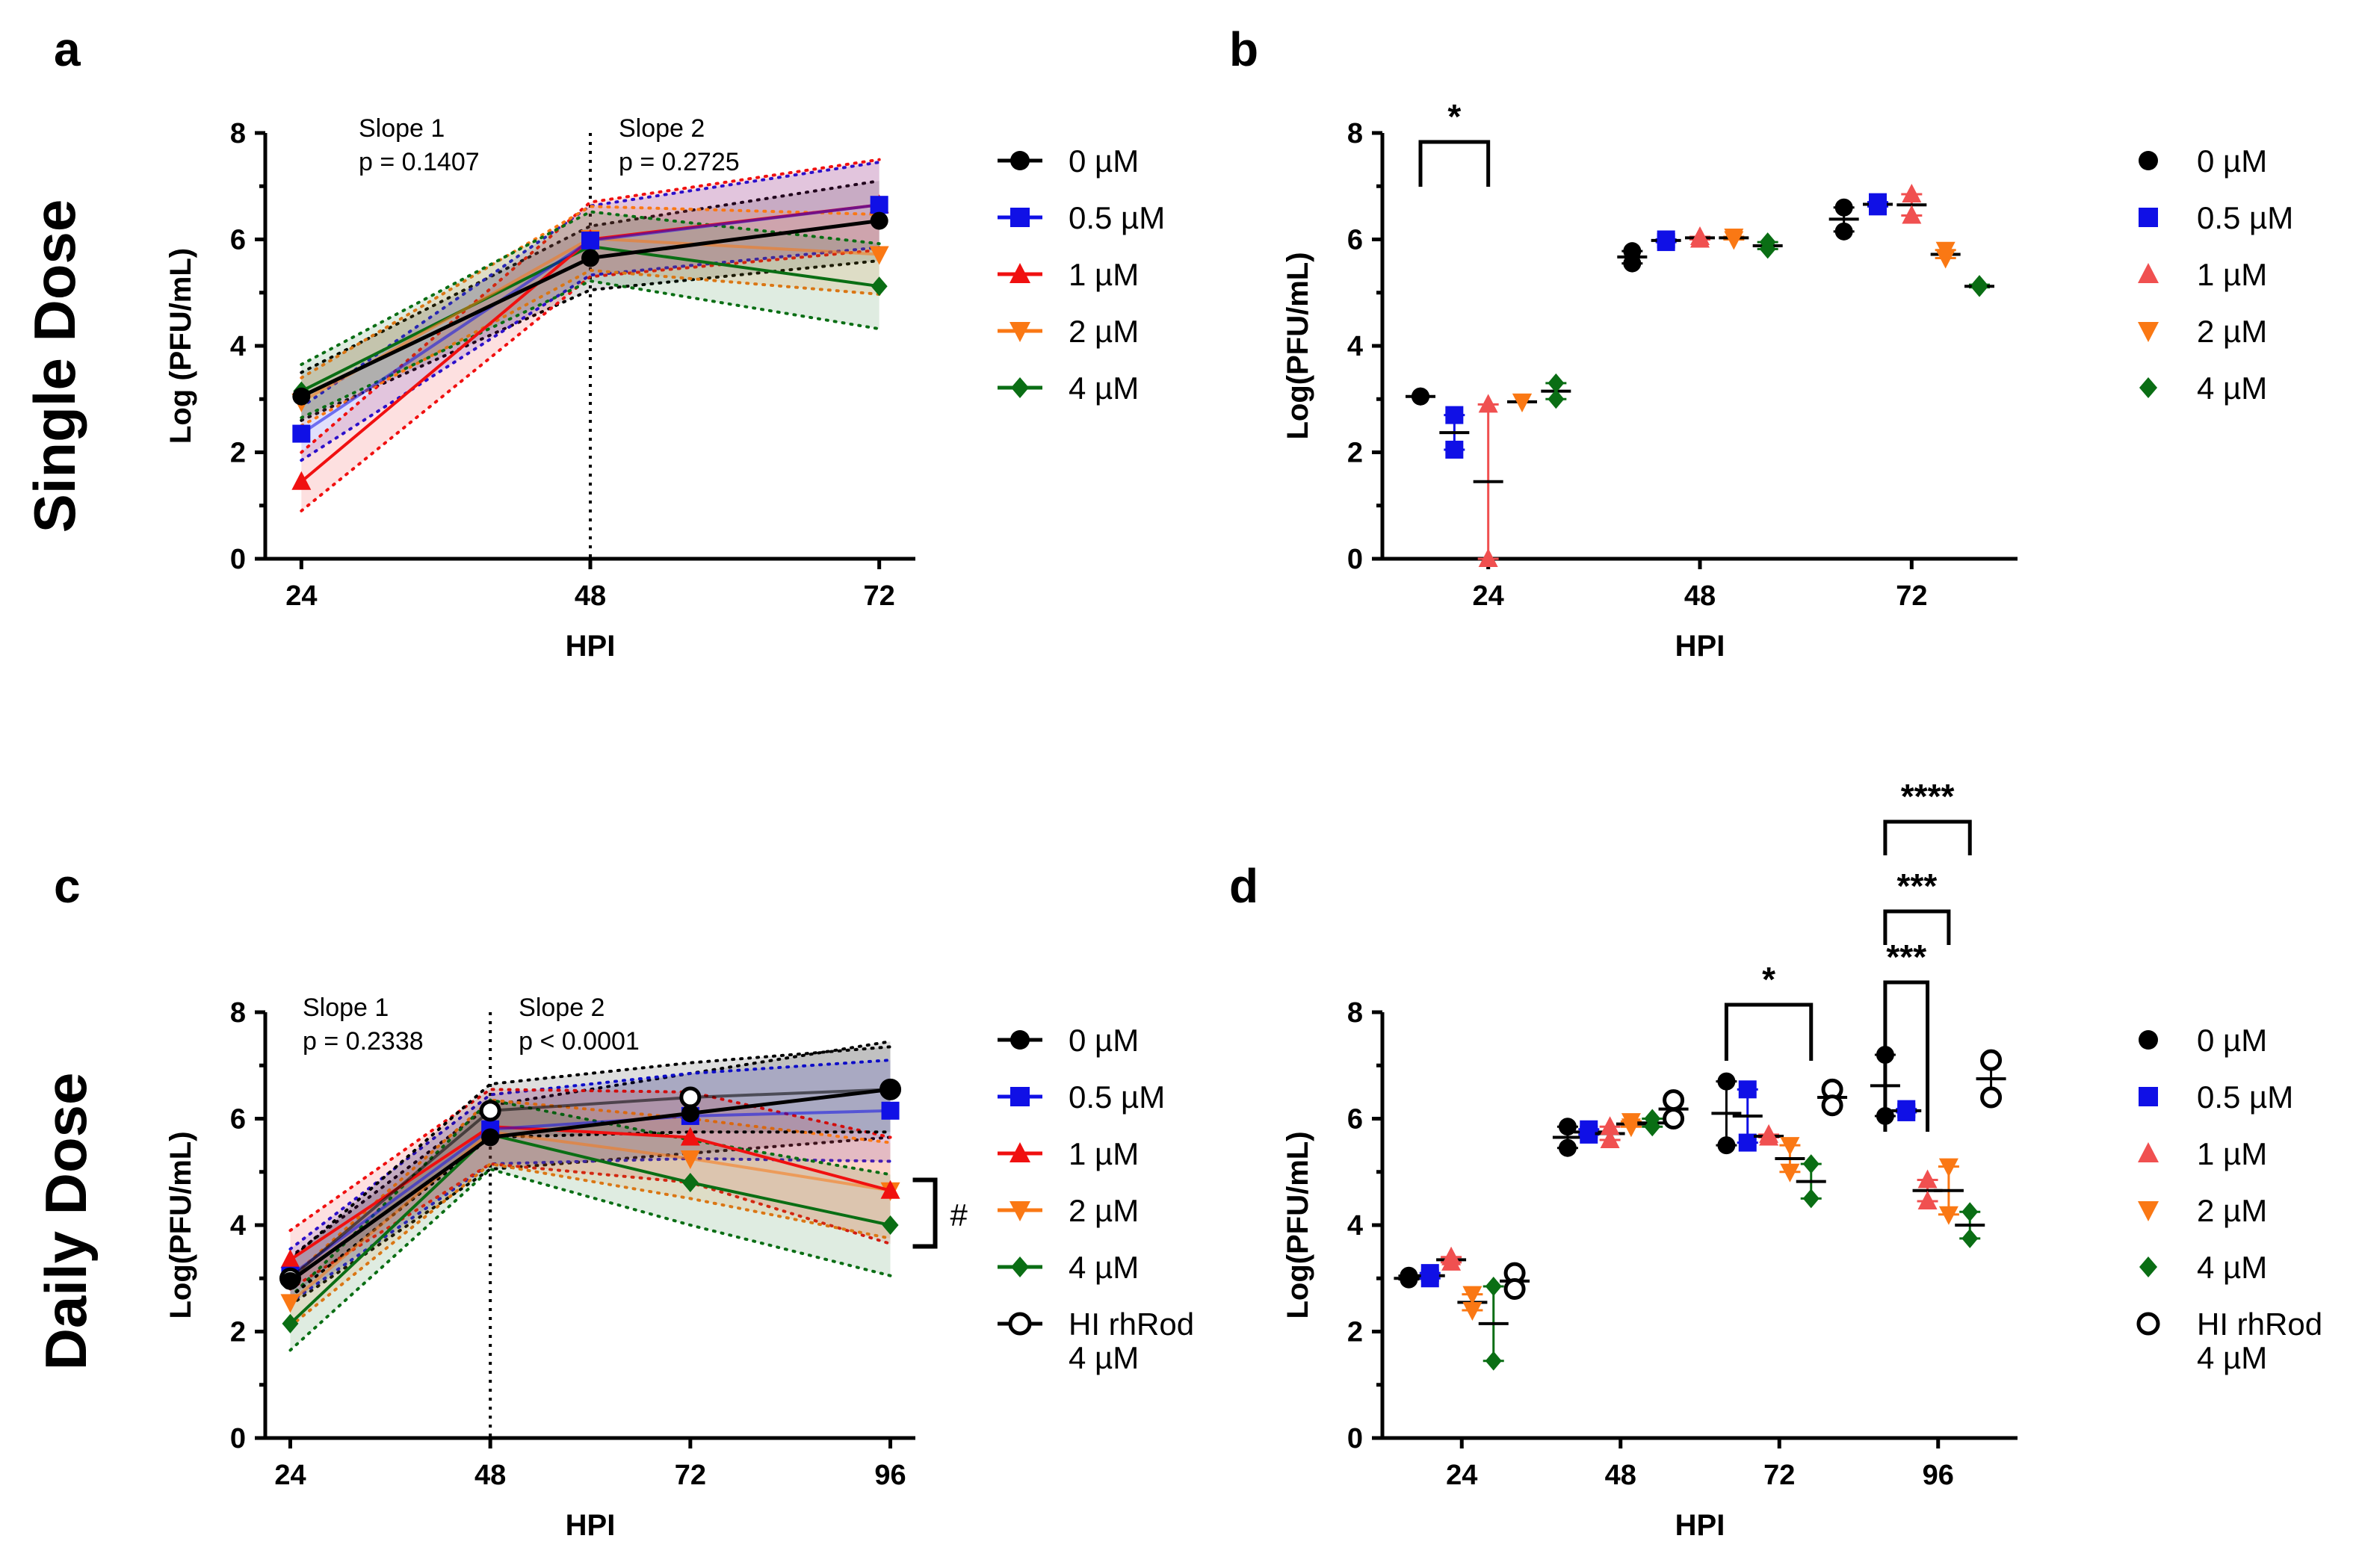 The width and height of the screenshot is (2359, 1568). Describe the element at coordinates (1131, 1325) in the screenshot. I see `c-legend-label: HI rhRod` at that location.